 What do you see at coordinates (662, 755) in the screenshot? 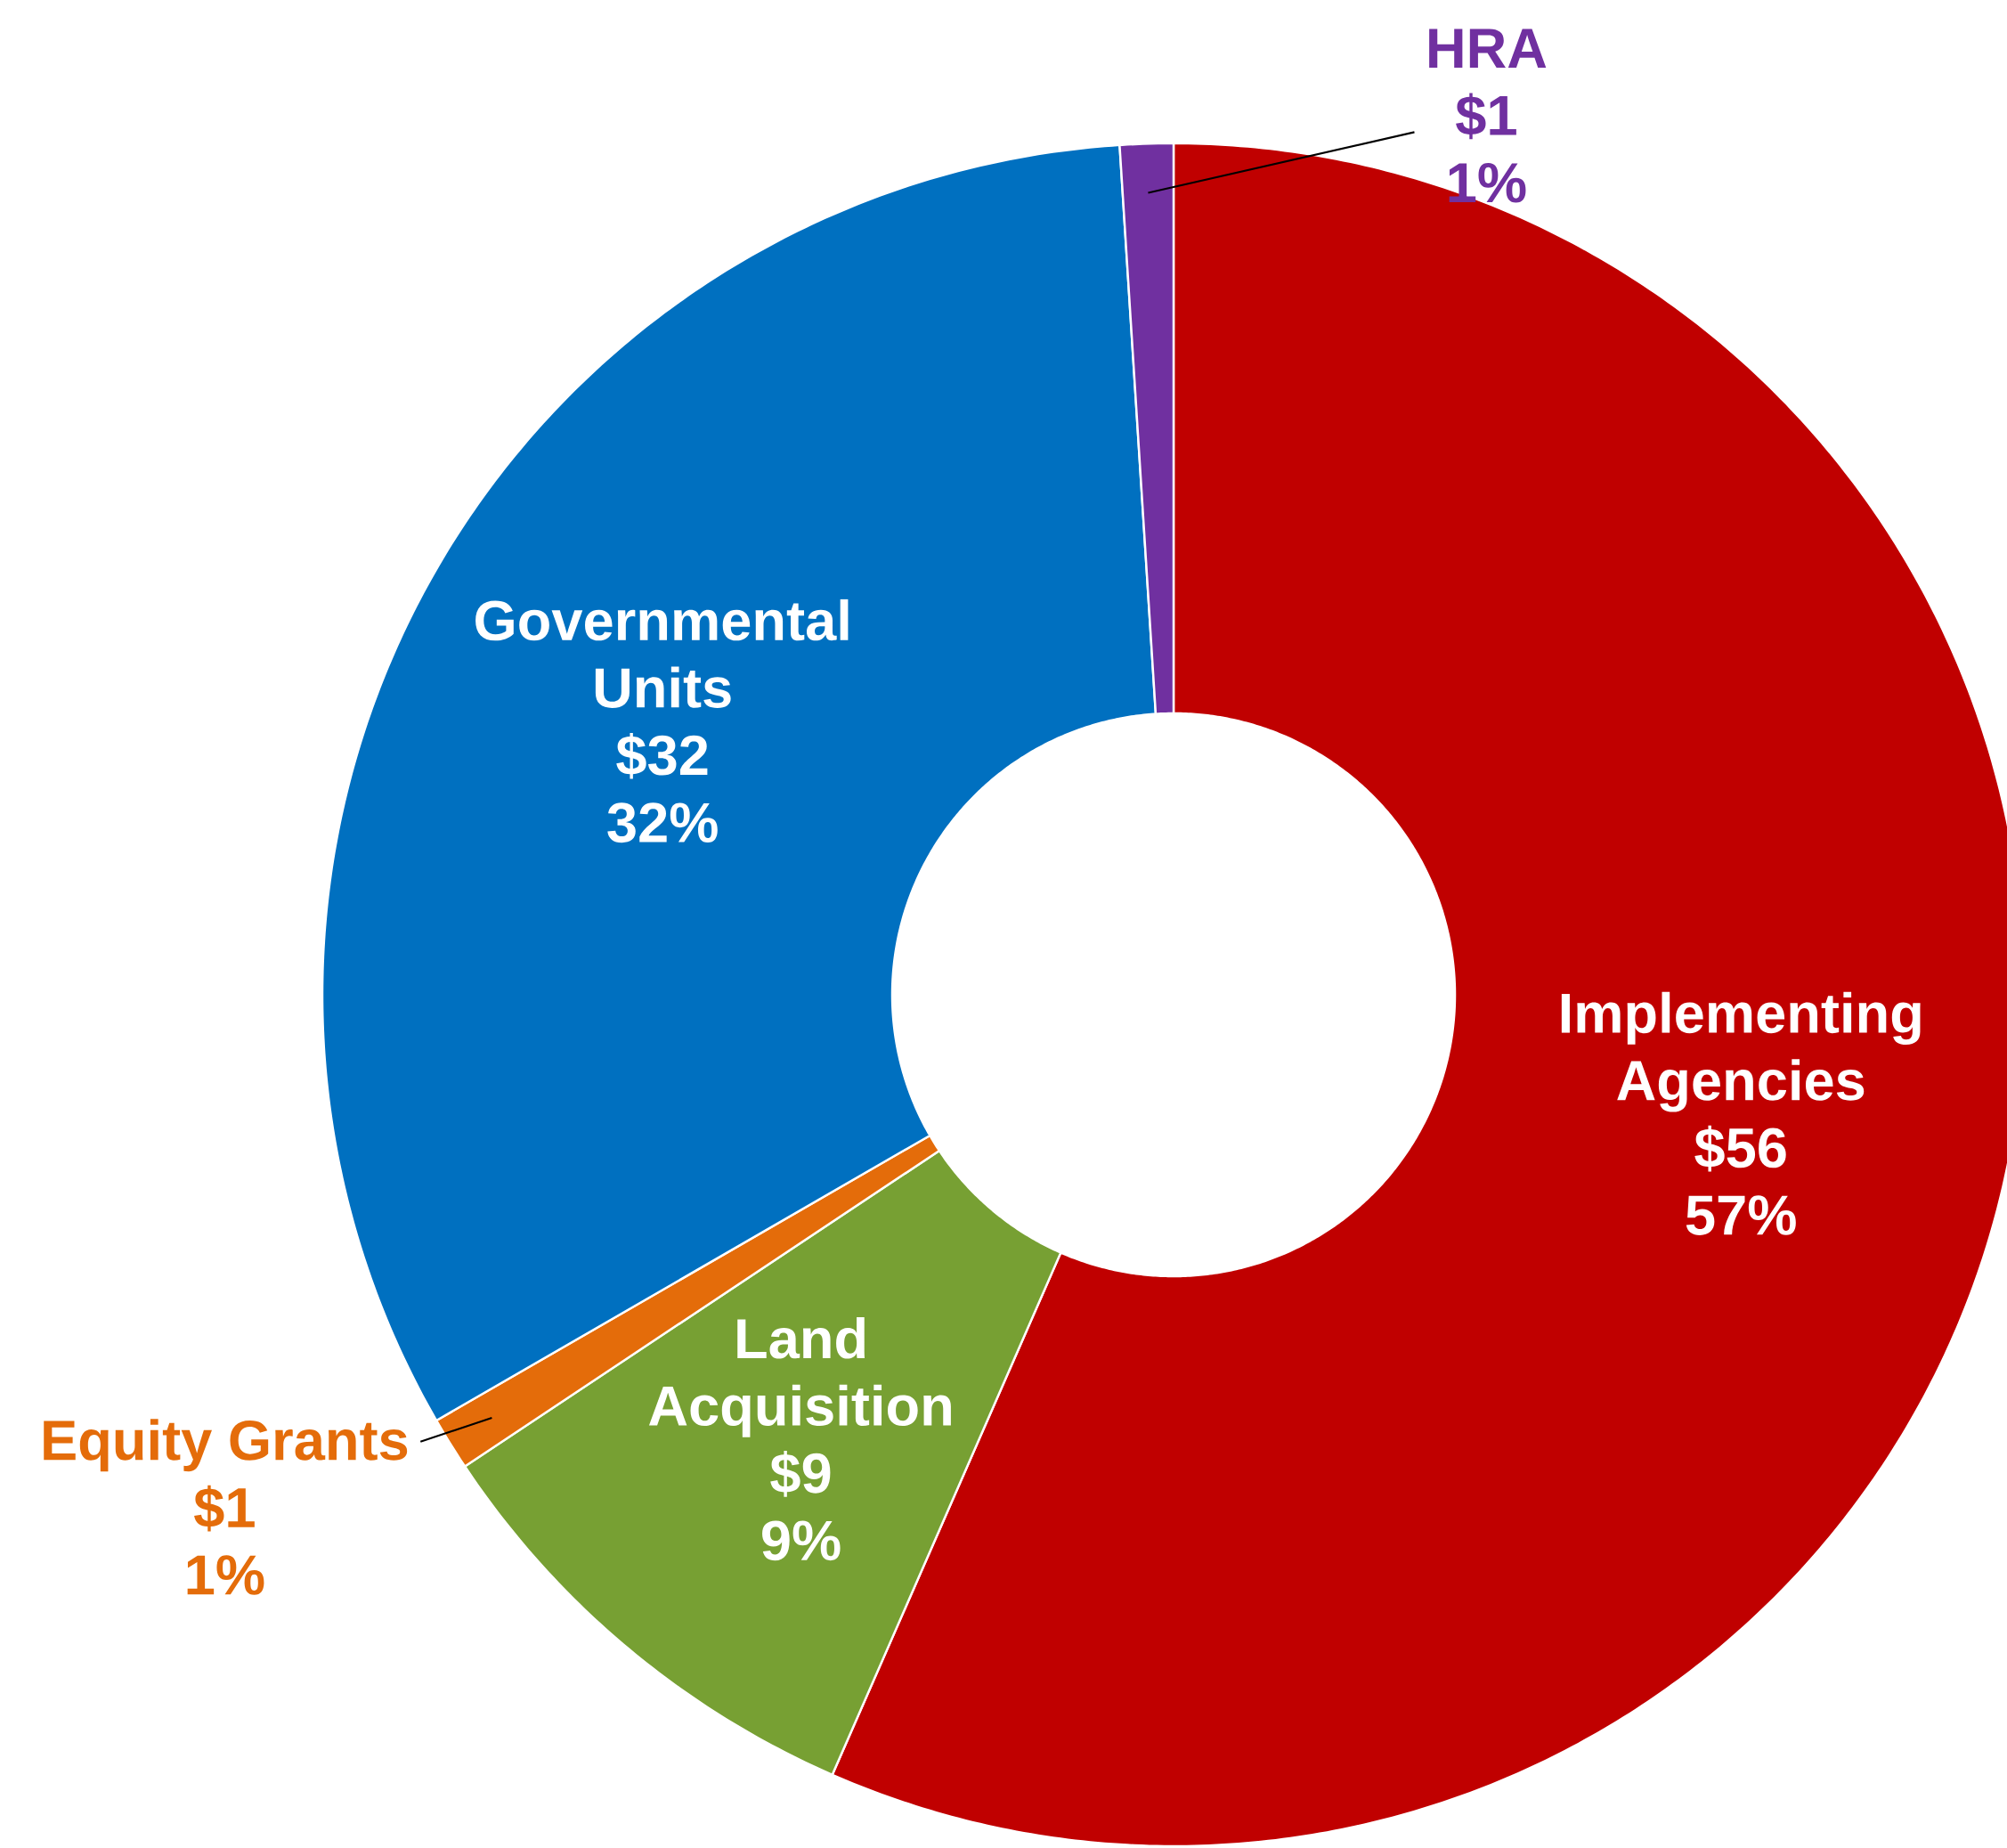
I see `data-label: $32` at bounding box center [662, 755].